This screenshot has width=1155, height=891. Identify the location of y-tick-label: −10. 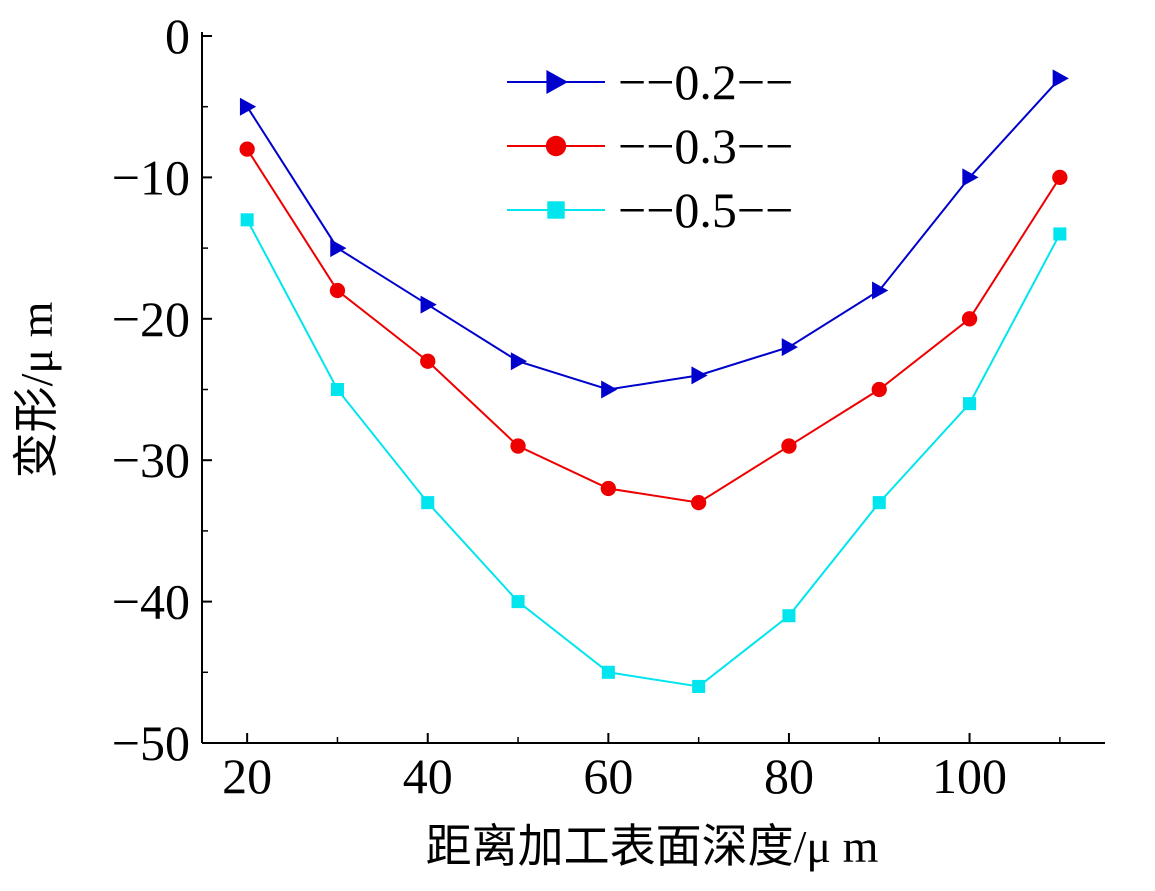
(151, 177).